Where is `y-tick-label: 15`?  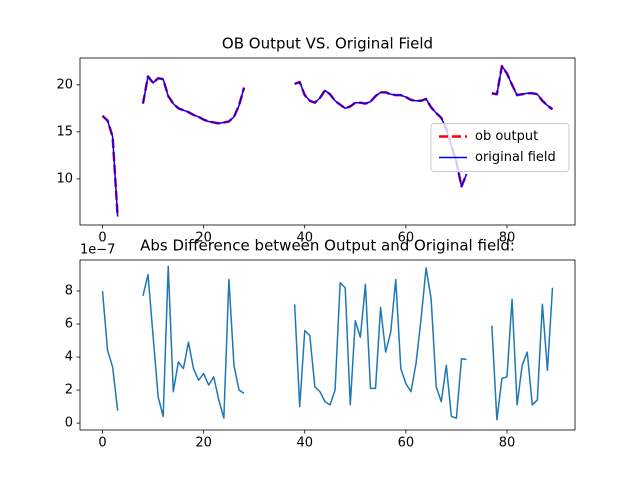 y-tick-label: 15 is located at coordinates (64, 131).